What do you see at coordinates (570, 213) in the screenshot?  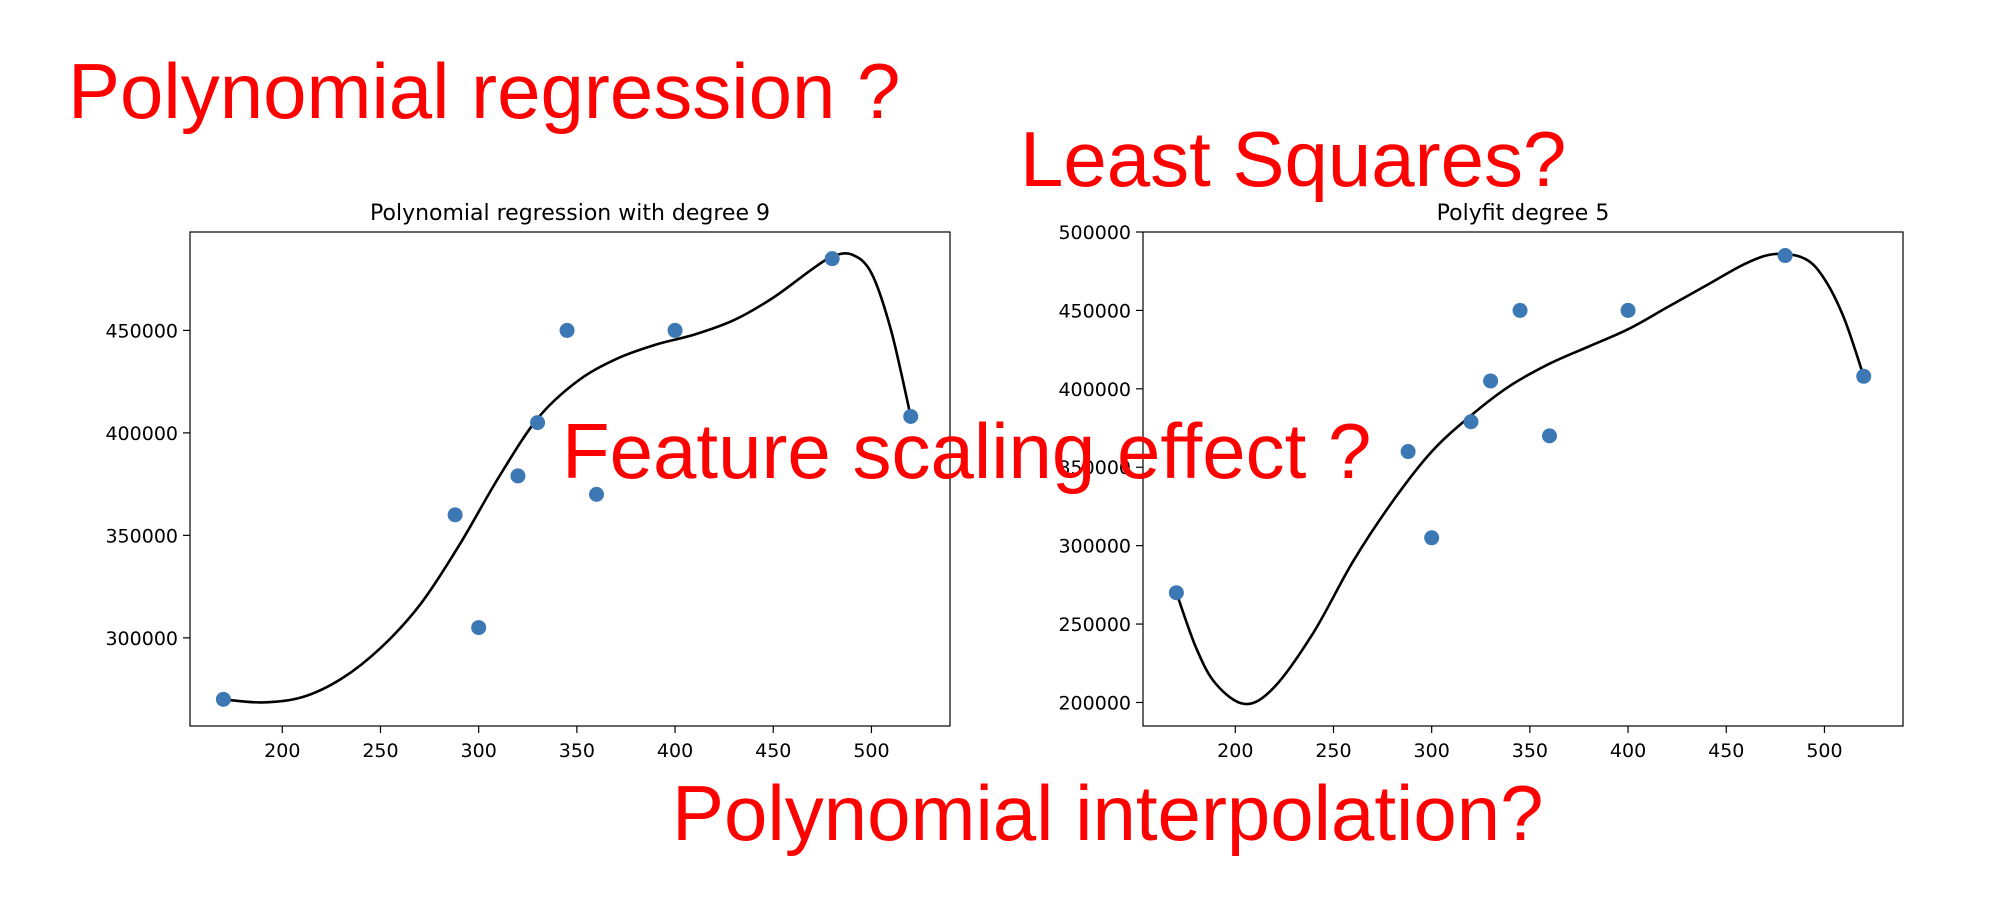 I see `chart-title: Polynomial regression with degree 9` at bounding box center [570, 213].